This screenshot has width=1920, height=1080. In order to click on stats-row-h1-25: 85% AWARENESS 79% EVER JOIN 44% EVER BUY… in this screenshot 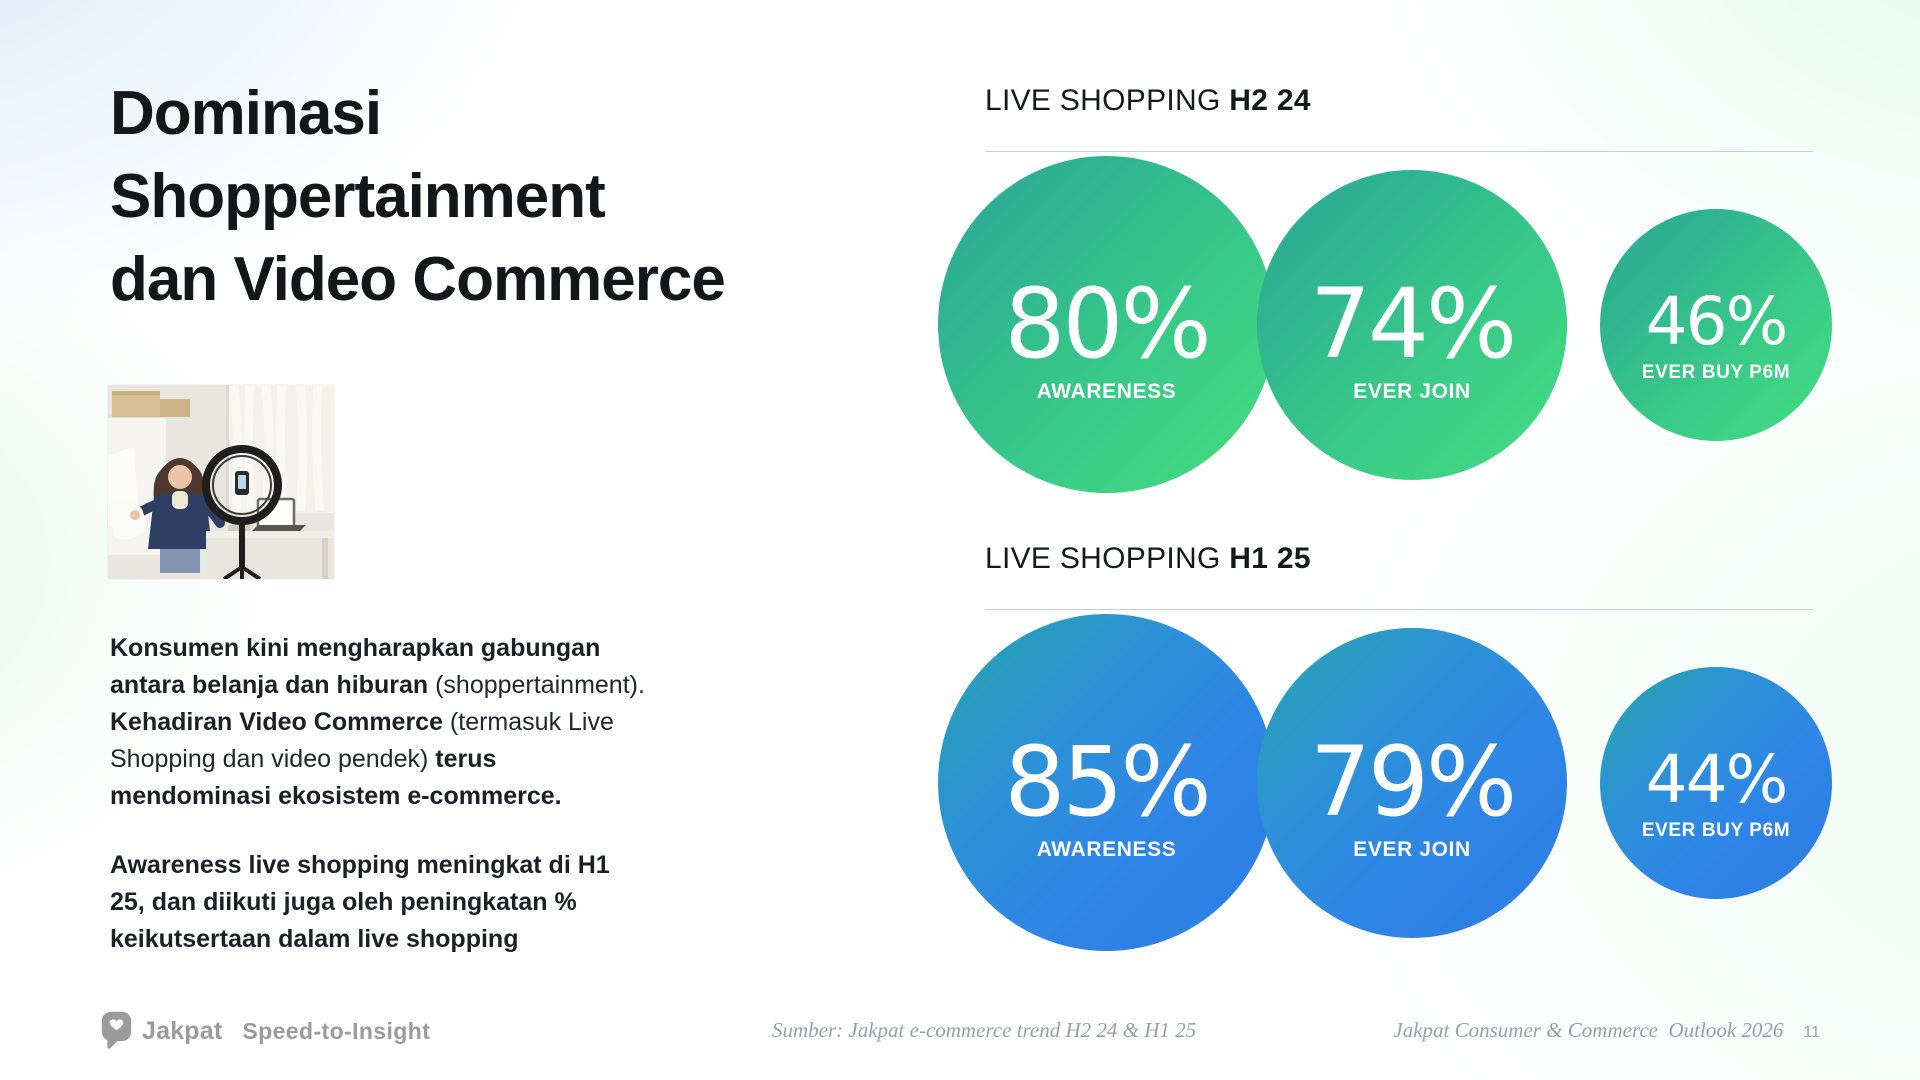, I will do `click(1385, 782)`.